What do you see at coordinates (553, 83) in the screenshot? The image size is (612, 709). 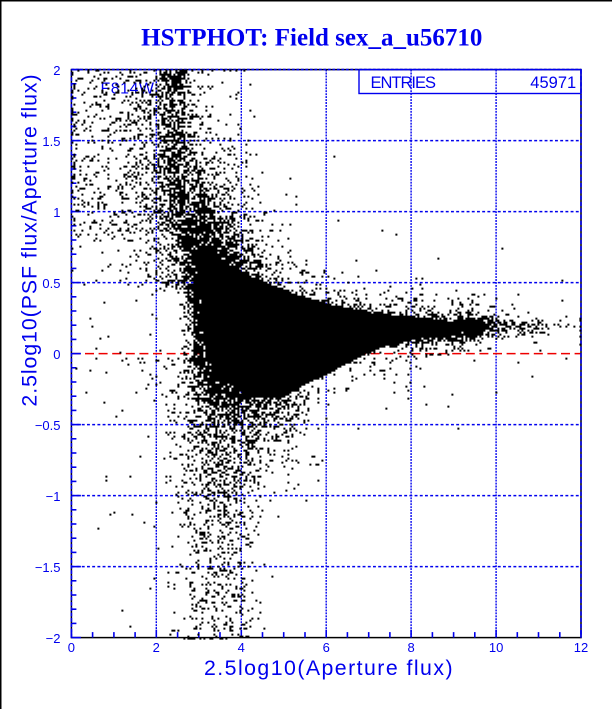 I see `svg-text: 45971` at bounding box center [553, 83].